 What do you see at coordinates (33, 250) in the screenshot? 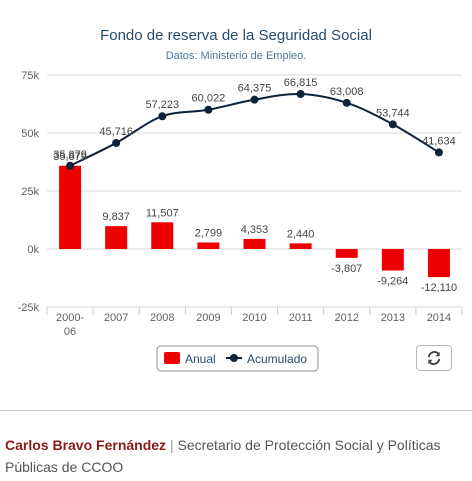
I see `y-tick-label: 0k` at bounding box center [33, 250].